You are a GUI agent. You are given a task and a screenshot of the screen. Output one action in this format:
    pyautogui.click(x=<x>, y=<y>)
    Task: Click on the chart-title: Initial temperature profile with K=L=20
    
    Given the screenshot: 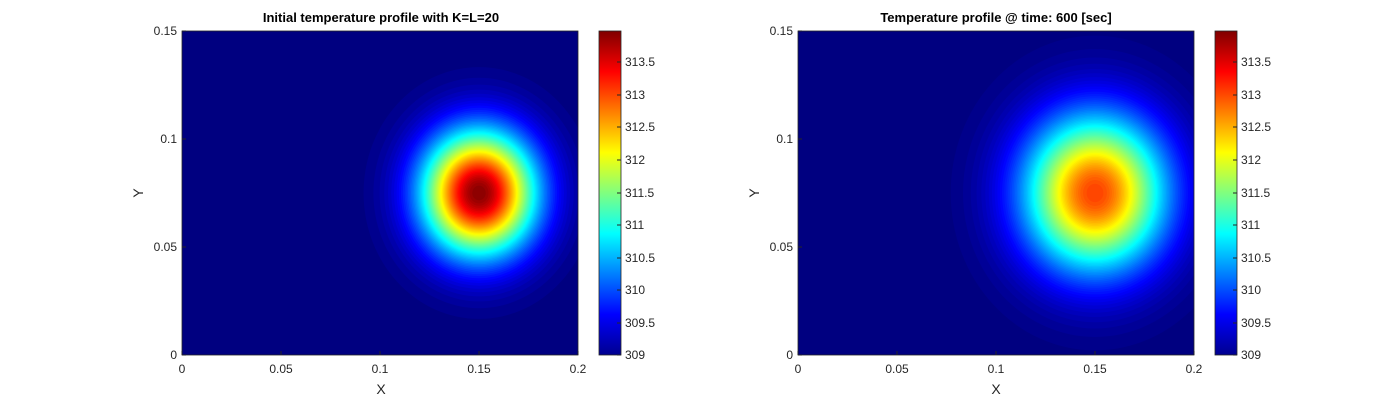 What is the action you would take?
    pyautogui.click(x=381, y=17)
    